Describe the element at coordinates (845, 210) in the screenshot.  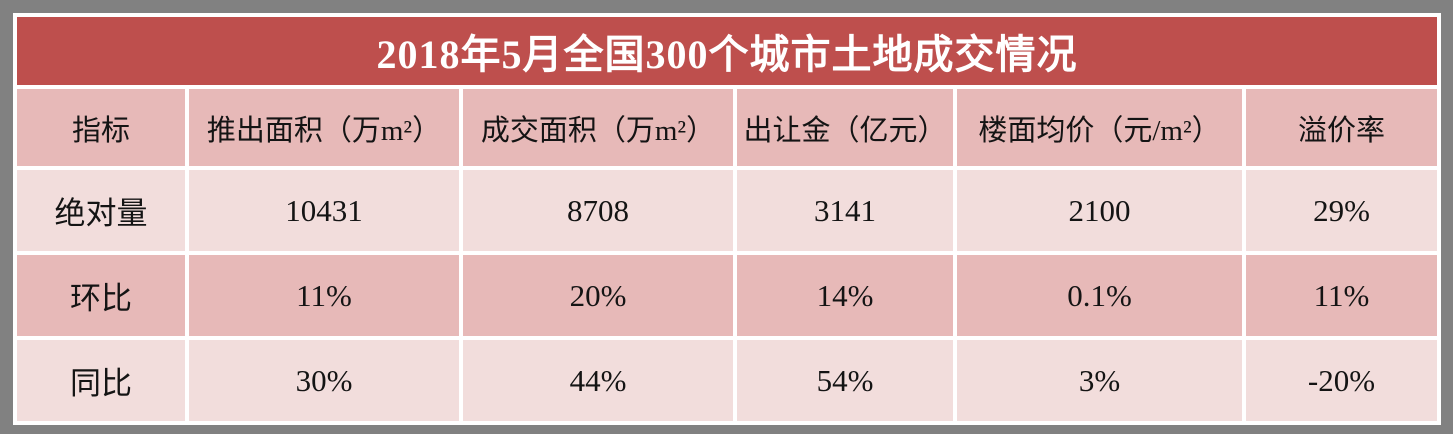
I see `table-cell: 3141` at that location.